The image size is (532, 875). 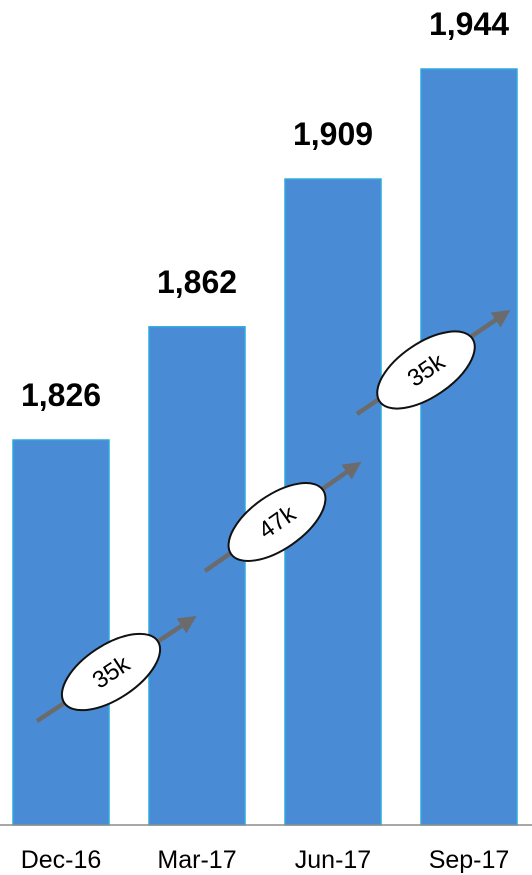 What do you see at coordinates (61, 395) in the screenshot?
I see `value-label-dec-16: 1,826` at bounding box center [61, 395].